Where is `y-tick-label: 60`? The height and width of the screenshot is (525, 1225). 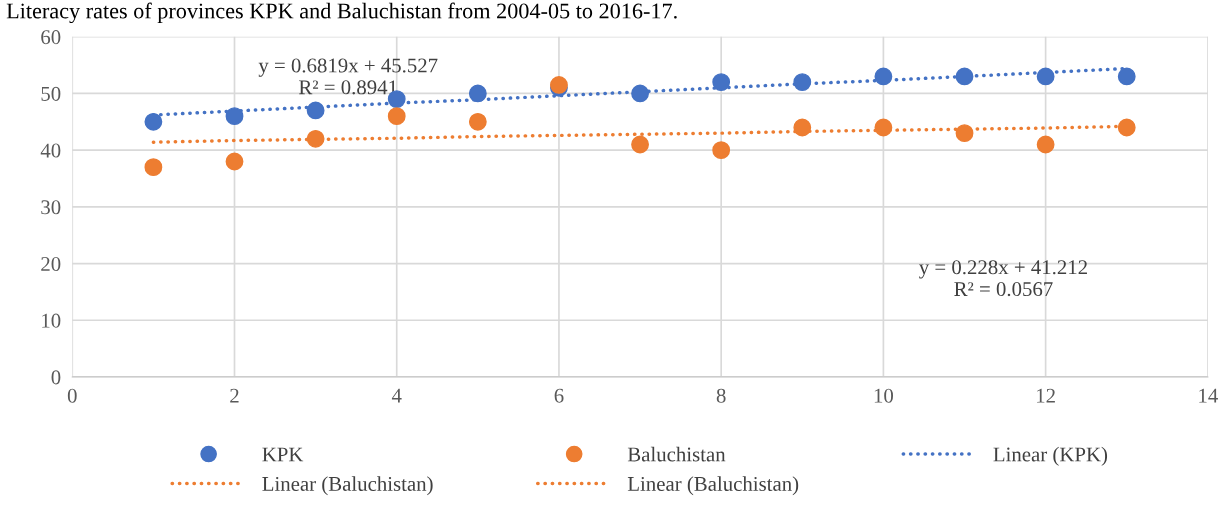 y-tick-label: 60 is located at coordinates (51, 37).